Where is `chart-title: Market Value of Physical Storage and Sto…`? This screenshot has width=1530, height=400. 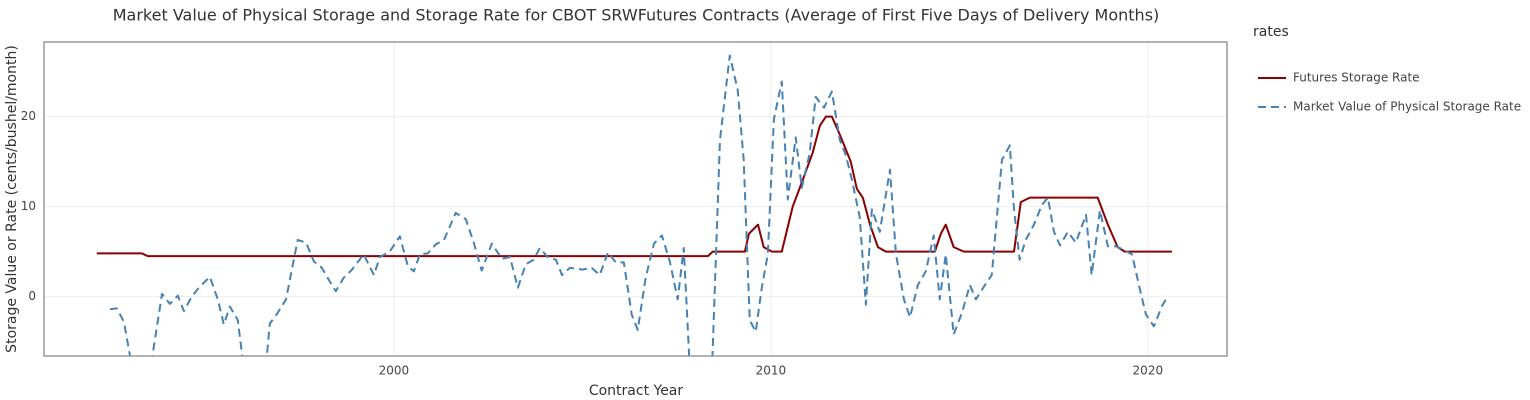
chart-title: Market Value of Physical Storage and Sto… is located at coordinates (636, 15).